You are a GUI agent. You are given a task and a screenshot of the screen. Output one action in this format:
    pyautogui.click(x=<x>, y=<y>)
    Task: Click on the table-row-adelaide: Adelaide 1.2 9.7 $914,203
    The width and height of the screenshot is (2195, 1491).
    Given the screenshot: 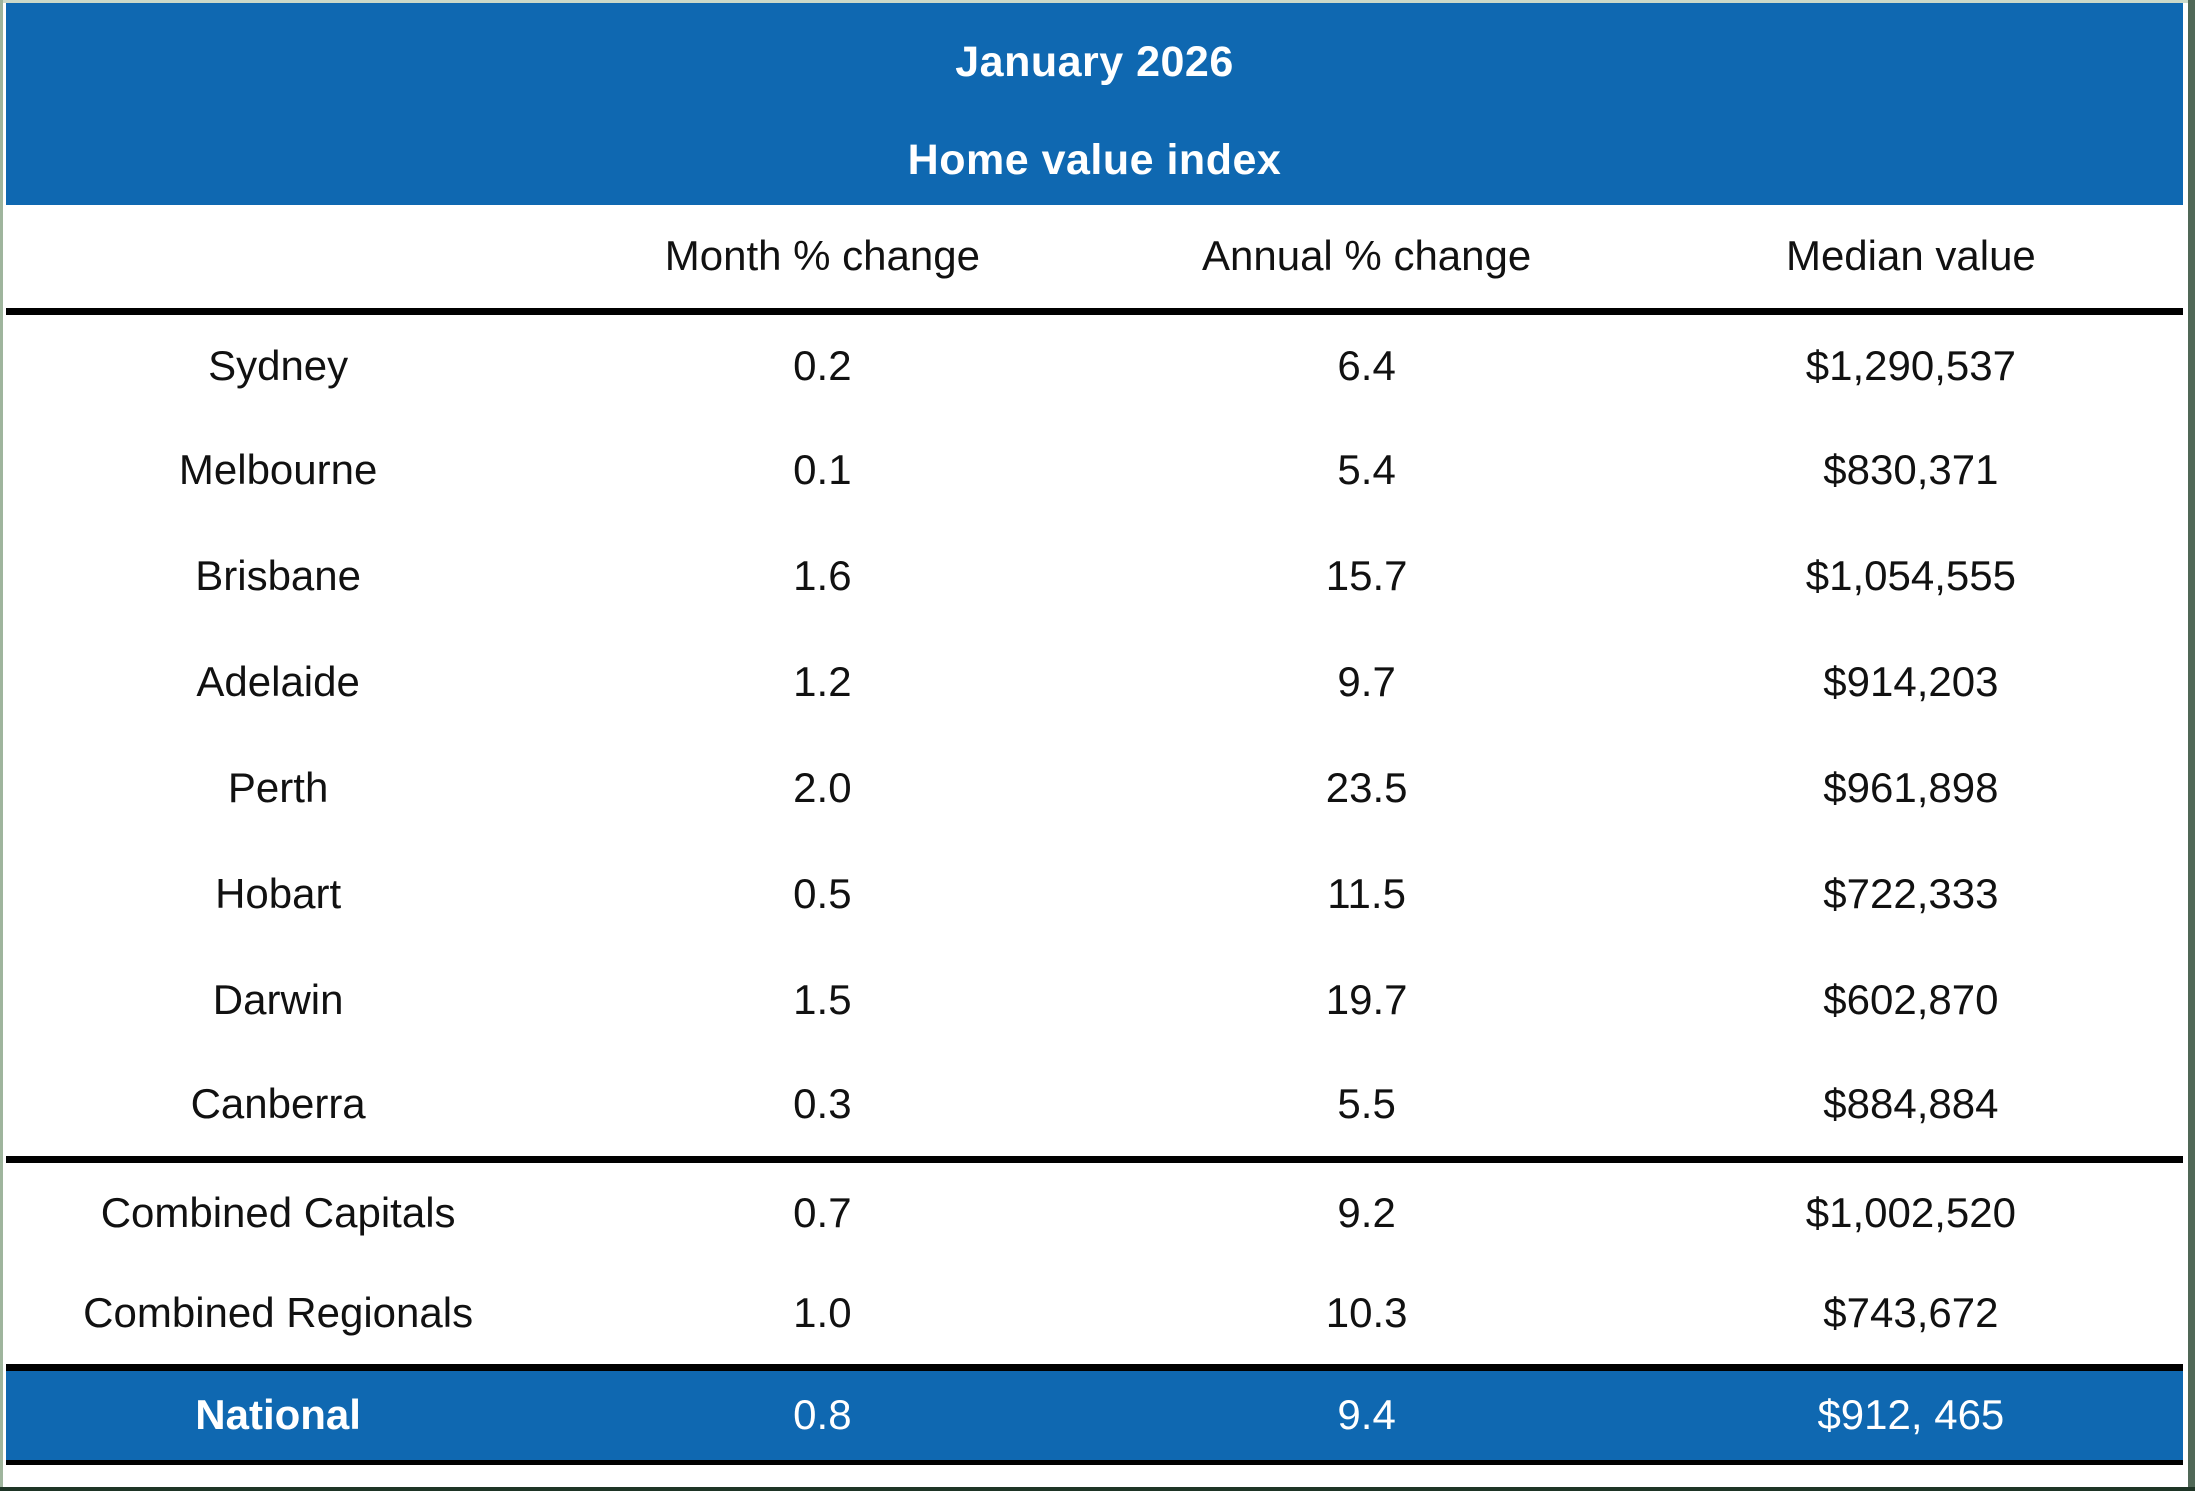 What is the action you would take?
    pyautogui.click(x=1094, y=682)
    